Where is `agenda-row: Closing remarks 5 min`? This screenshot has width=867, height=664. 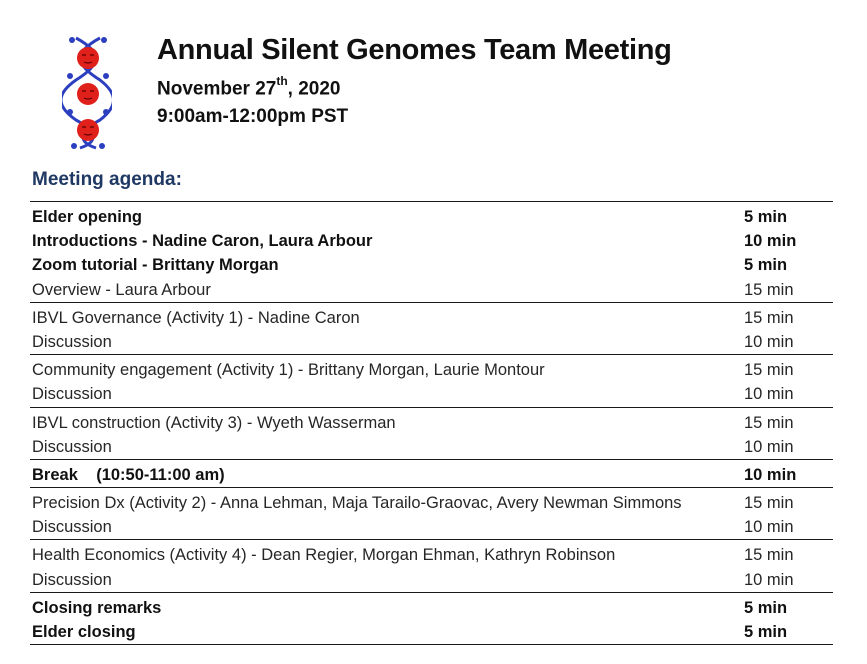
agenda-row: Closing remarks 5 min is located at coordinates (431, 608).